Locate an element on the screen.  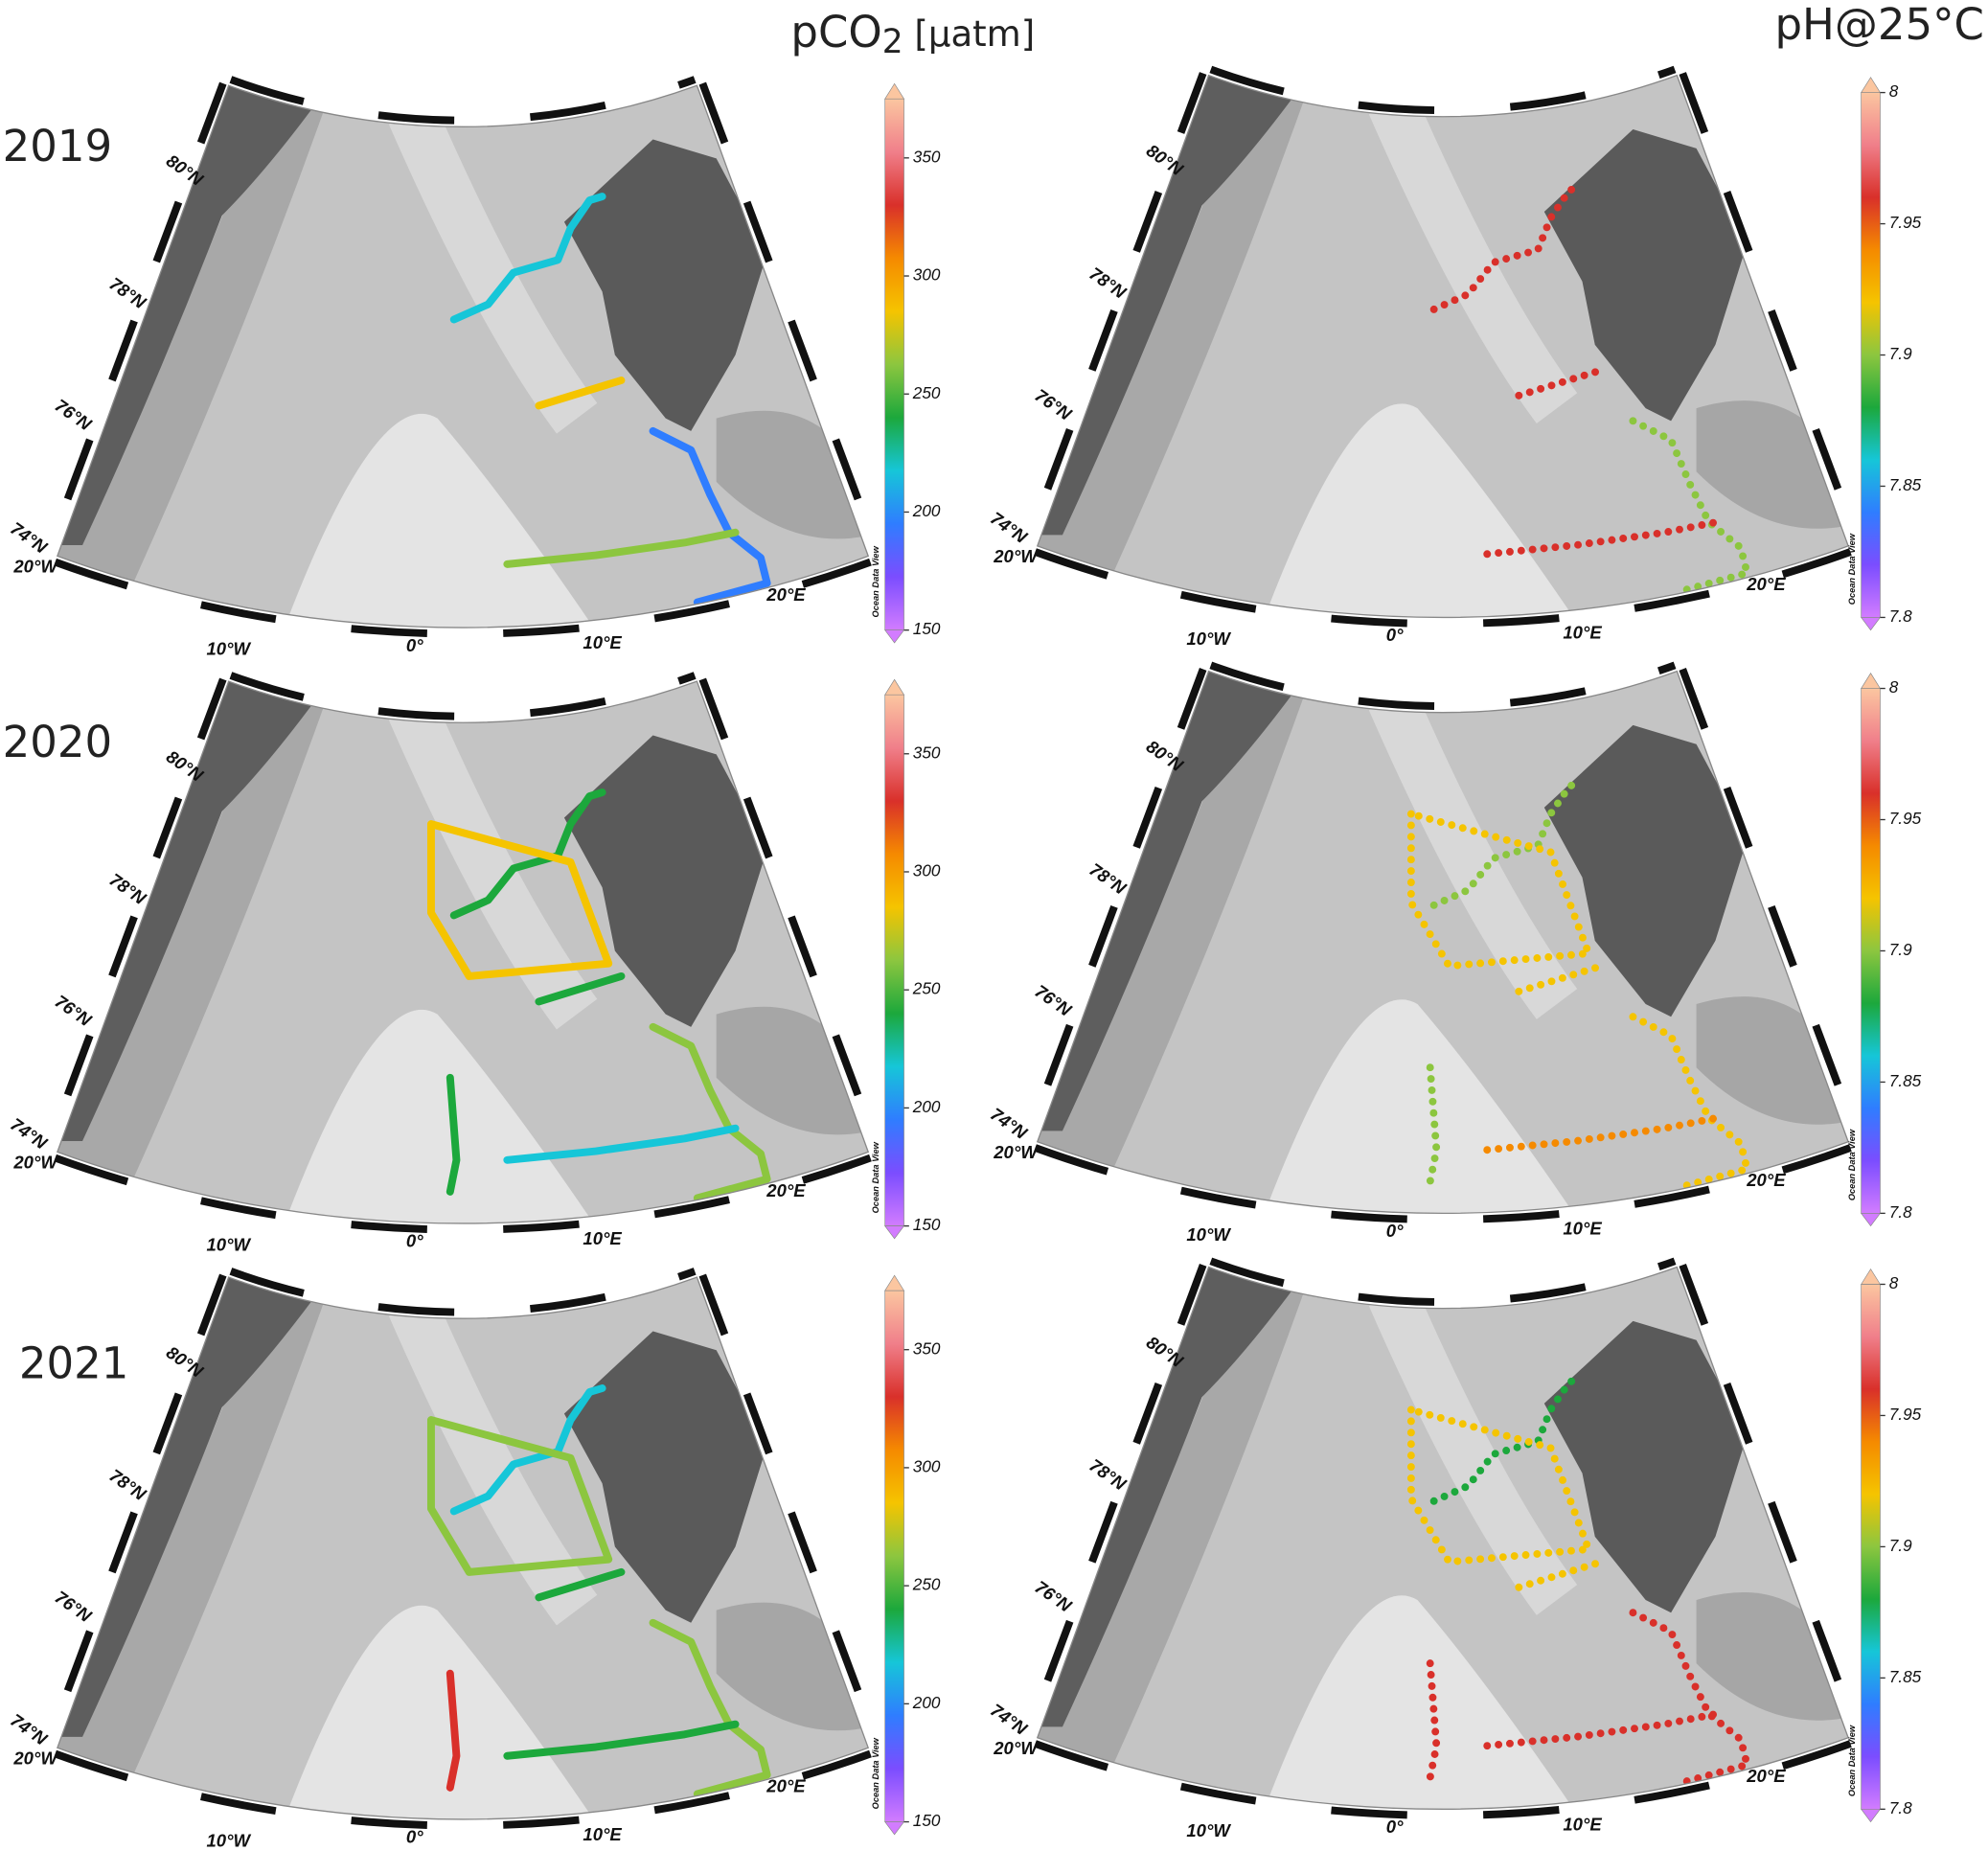
title-unit: [µatm] is located at coordinates (969, 34).